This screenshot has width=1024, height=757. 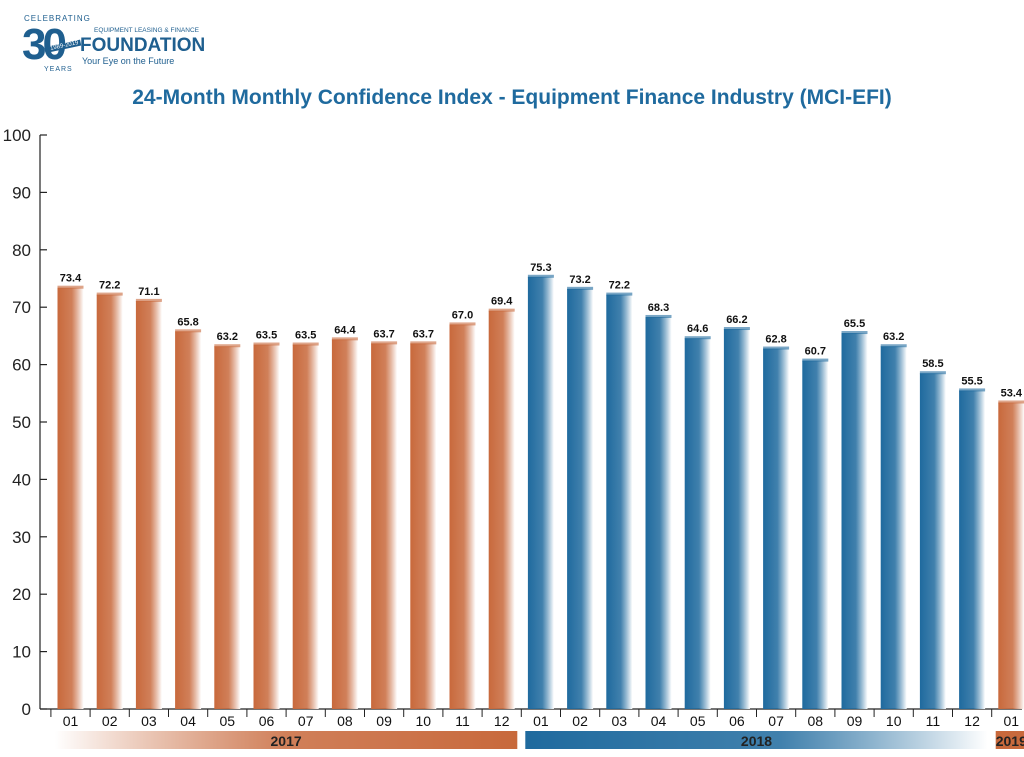 What do you see at coordinates (462, 315) in the screenshot?
I see `bar-value-label: 67.0` at bounding box center [462, 315].